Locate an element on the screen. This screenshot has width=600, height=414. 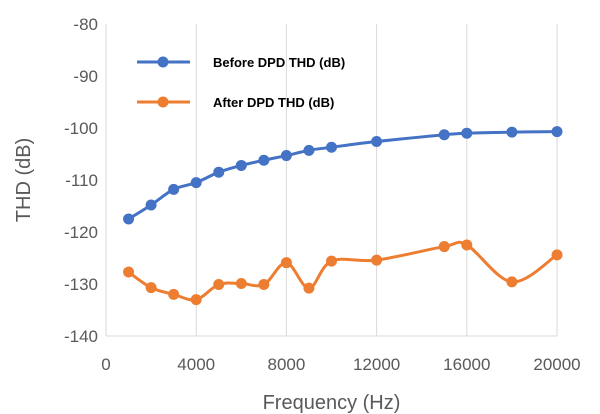
legend: Before DPD THD (dB) After DPD THD (dB) is located at coordinates (241, 82).